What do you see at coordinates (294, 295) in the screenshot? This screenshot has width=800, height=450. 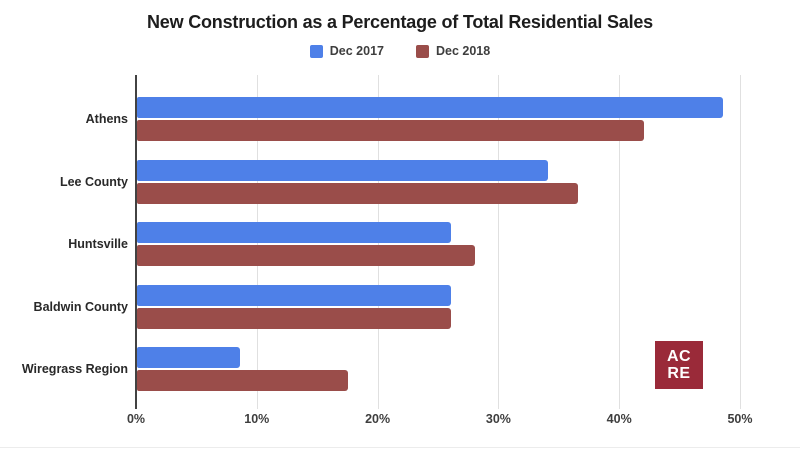 I see `bar-dec-2017-baldwin-county` at bounding box center [294, 295].